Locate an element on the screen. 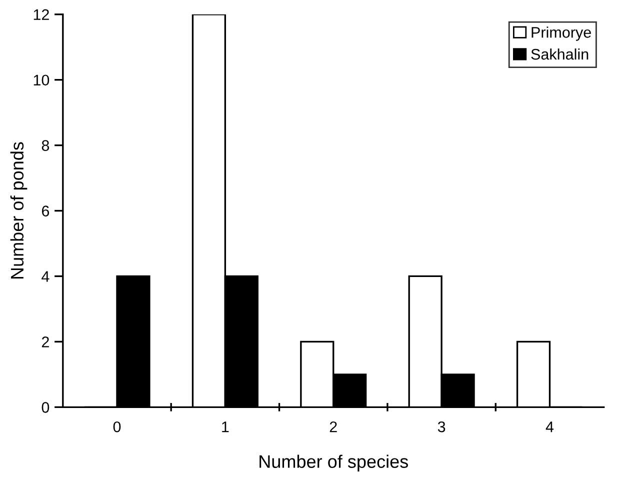 This screenshot has width=629, height=479. x-tick-label: 4 is located at coordinates (550, 427).